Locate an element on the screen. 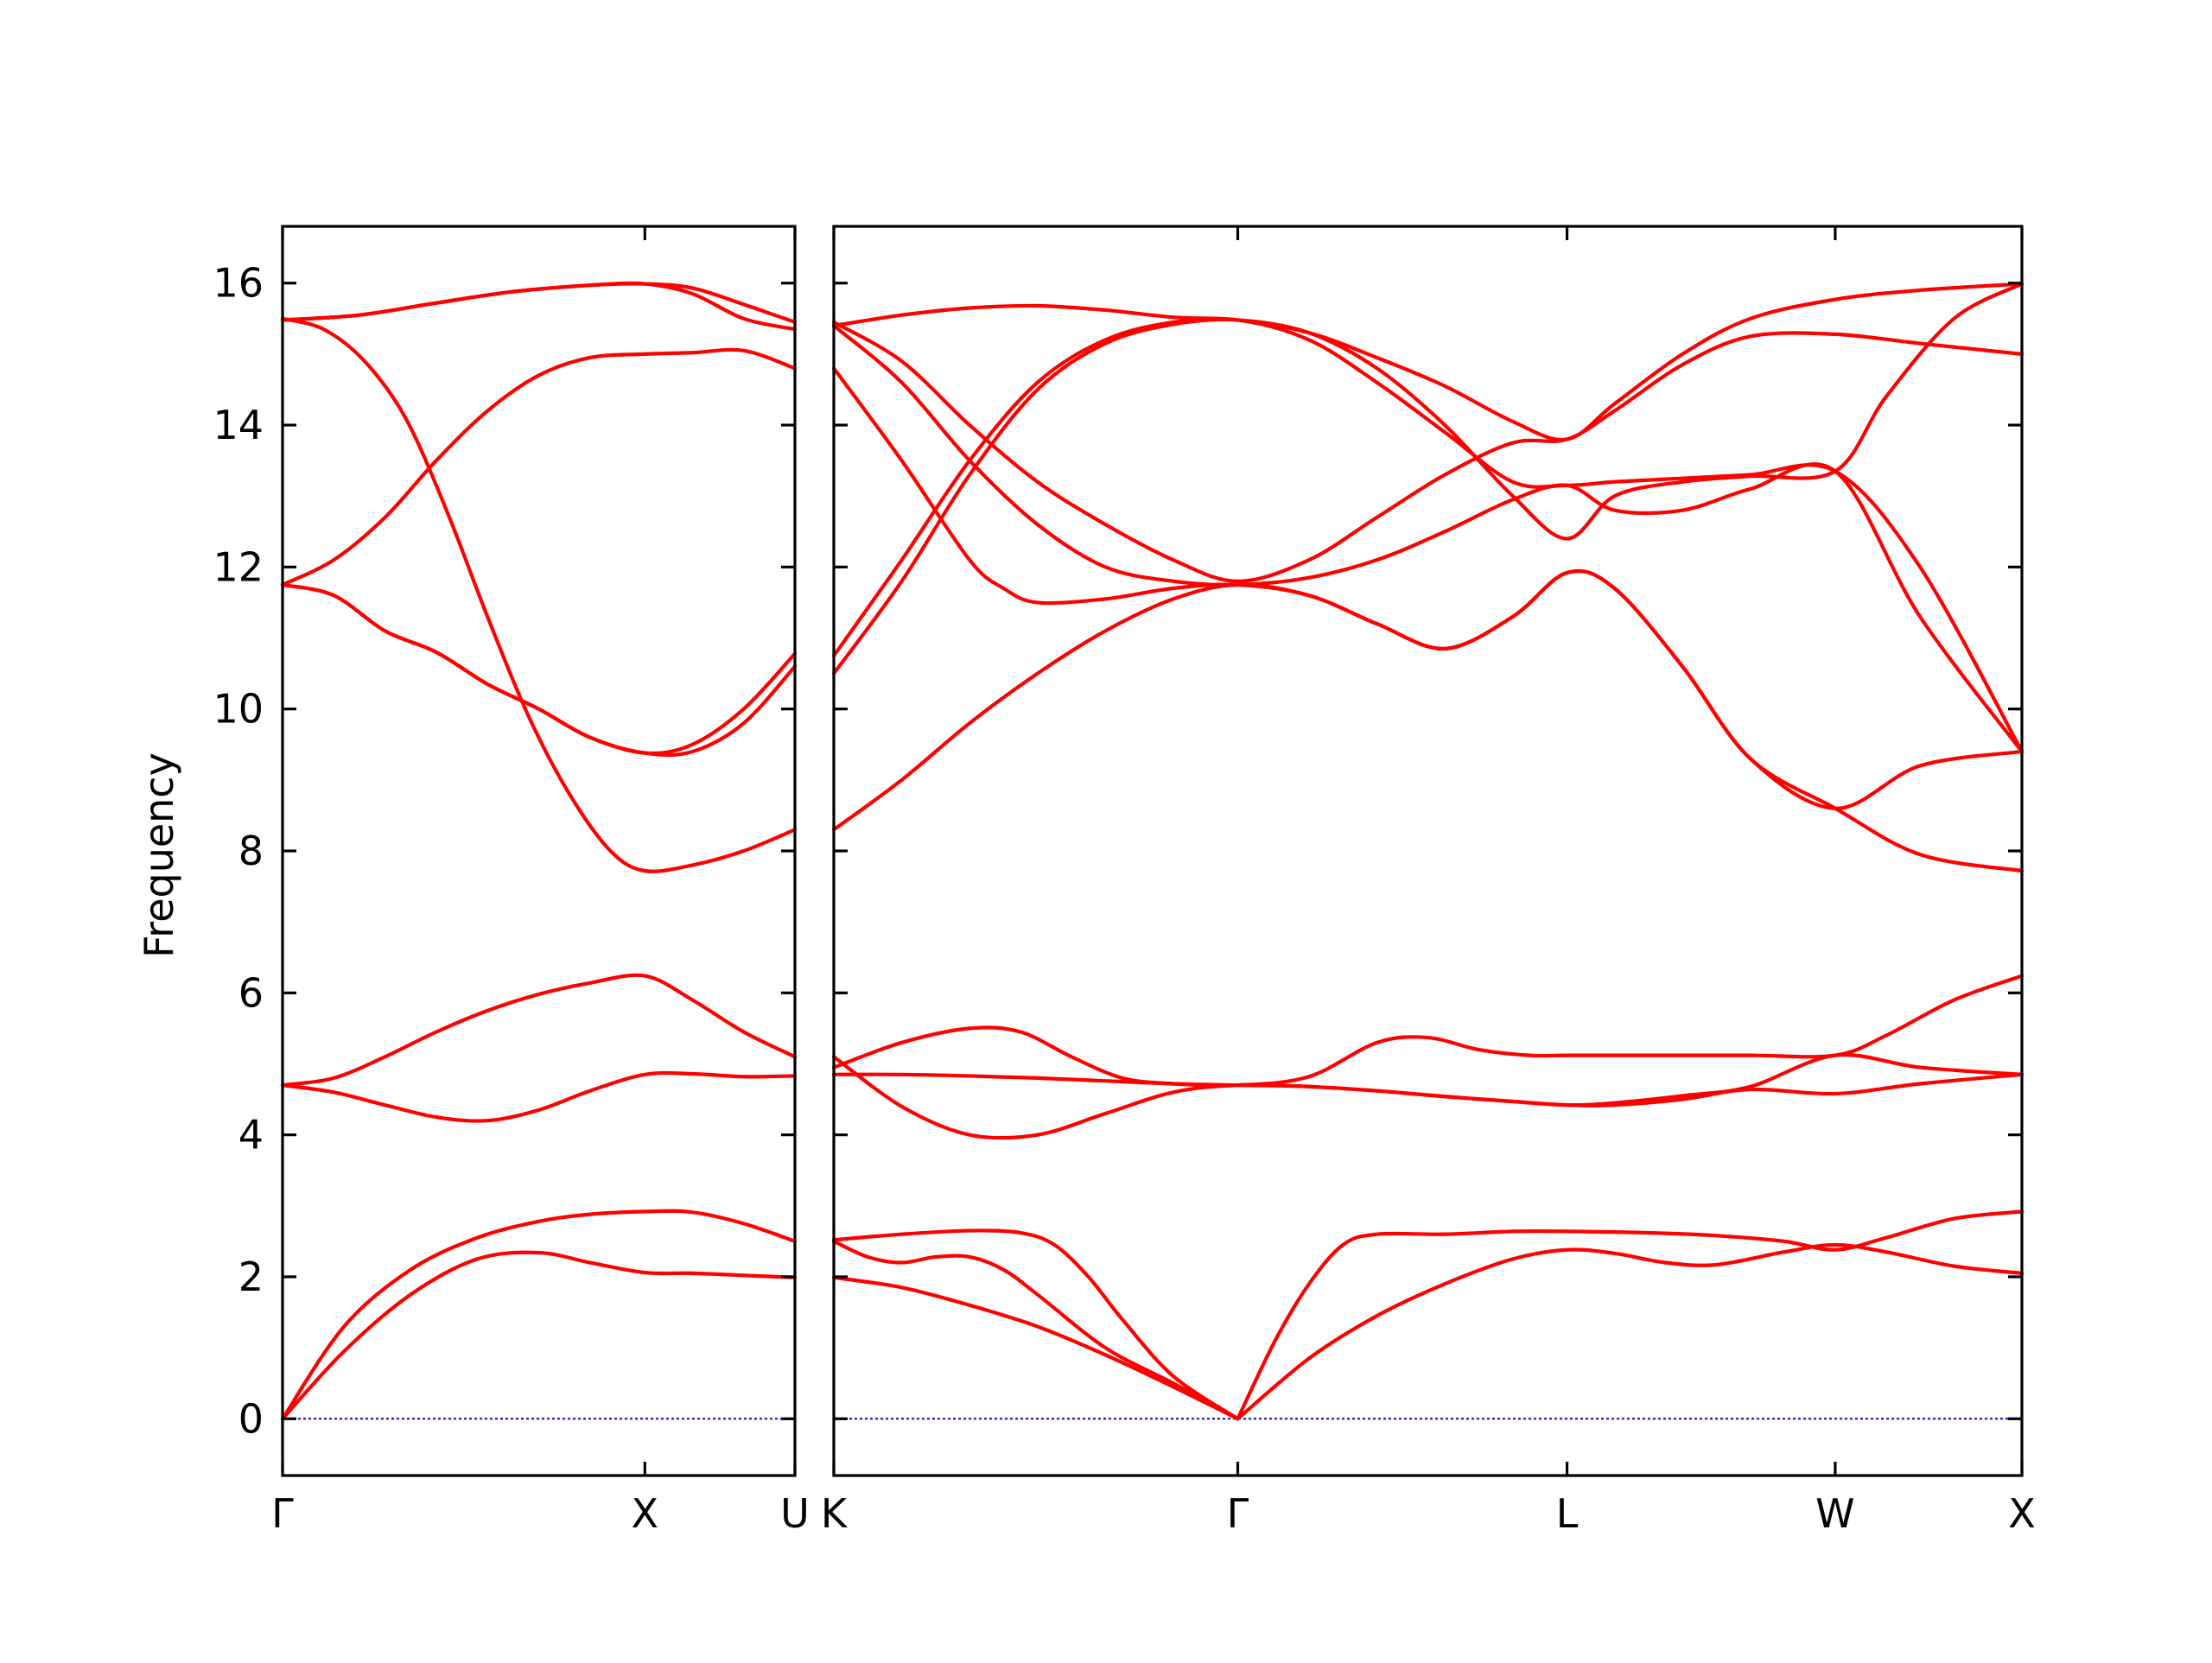 This screenshot has height=1663, width=2212. y-tick-label: 10 is located at coordinates (238, 710).